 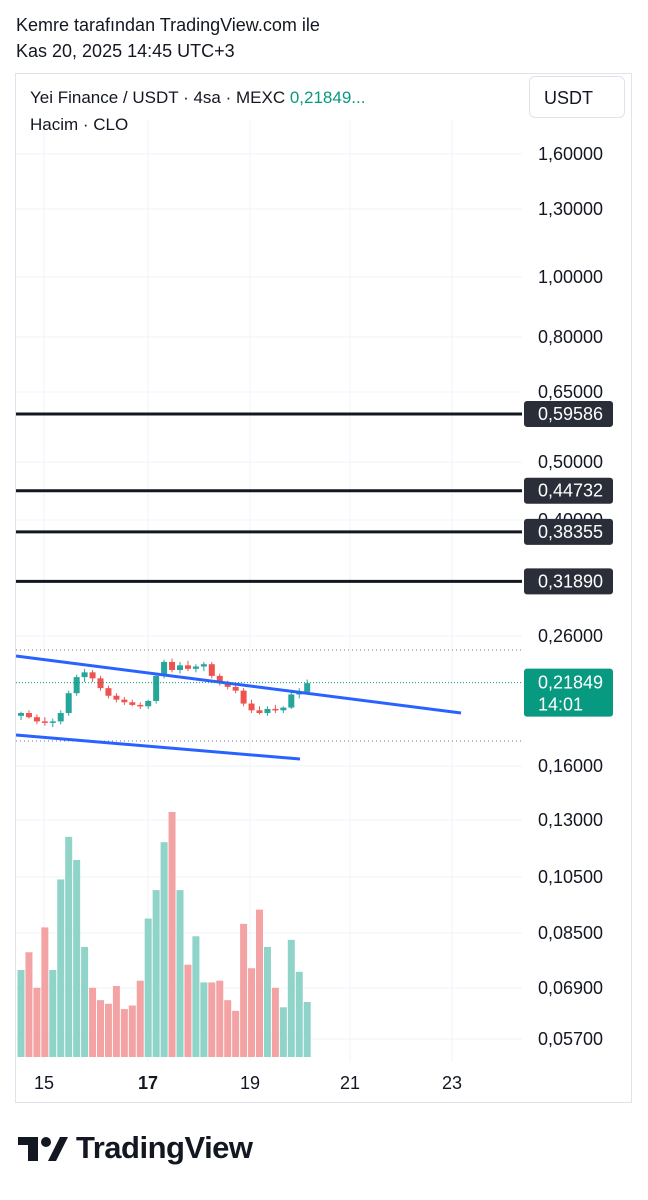 What do you see at coordinates (570, 154) in the screenshot?
I see `y-axis-tick-label: 1,60000` at bounding box center [570, 154].